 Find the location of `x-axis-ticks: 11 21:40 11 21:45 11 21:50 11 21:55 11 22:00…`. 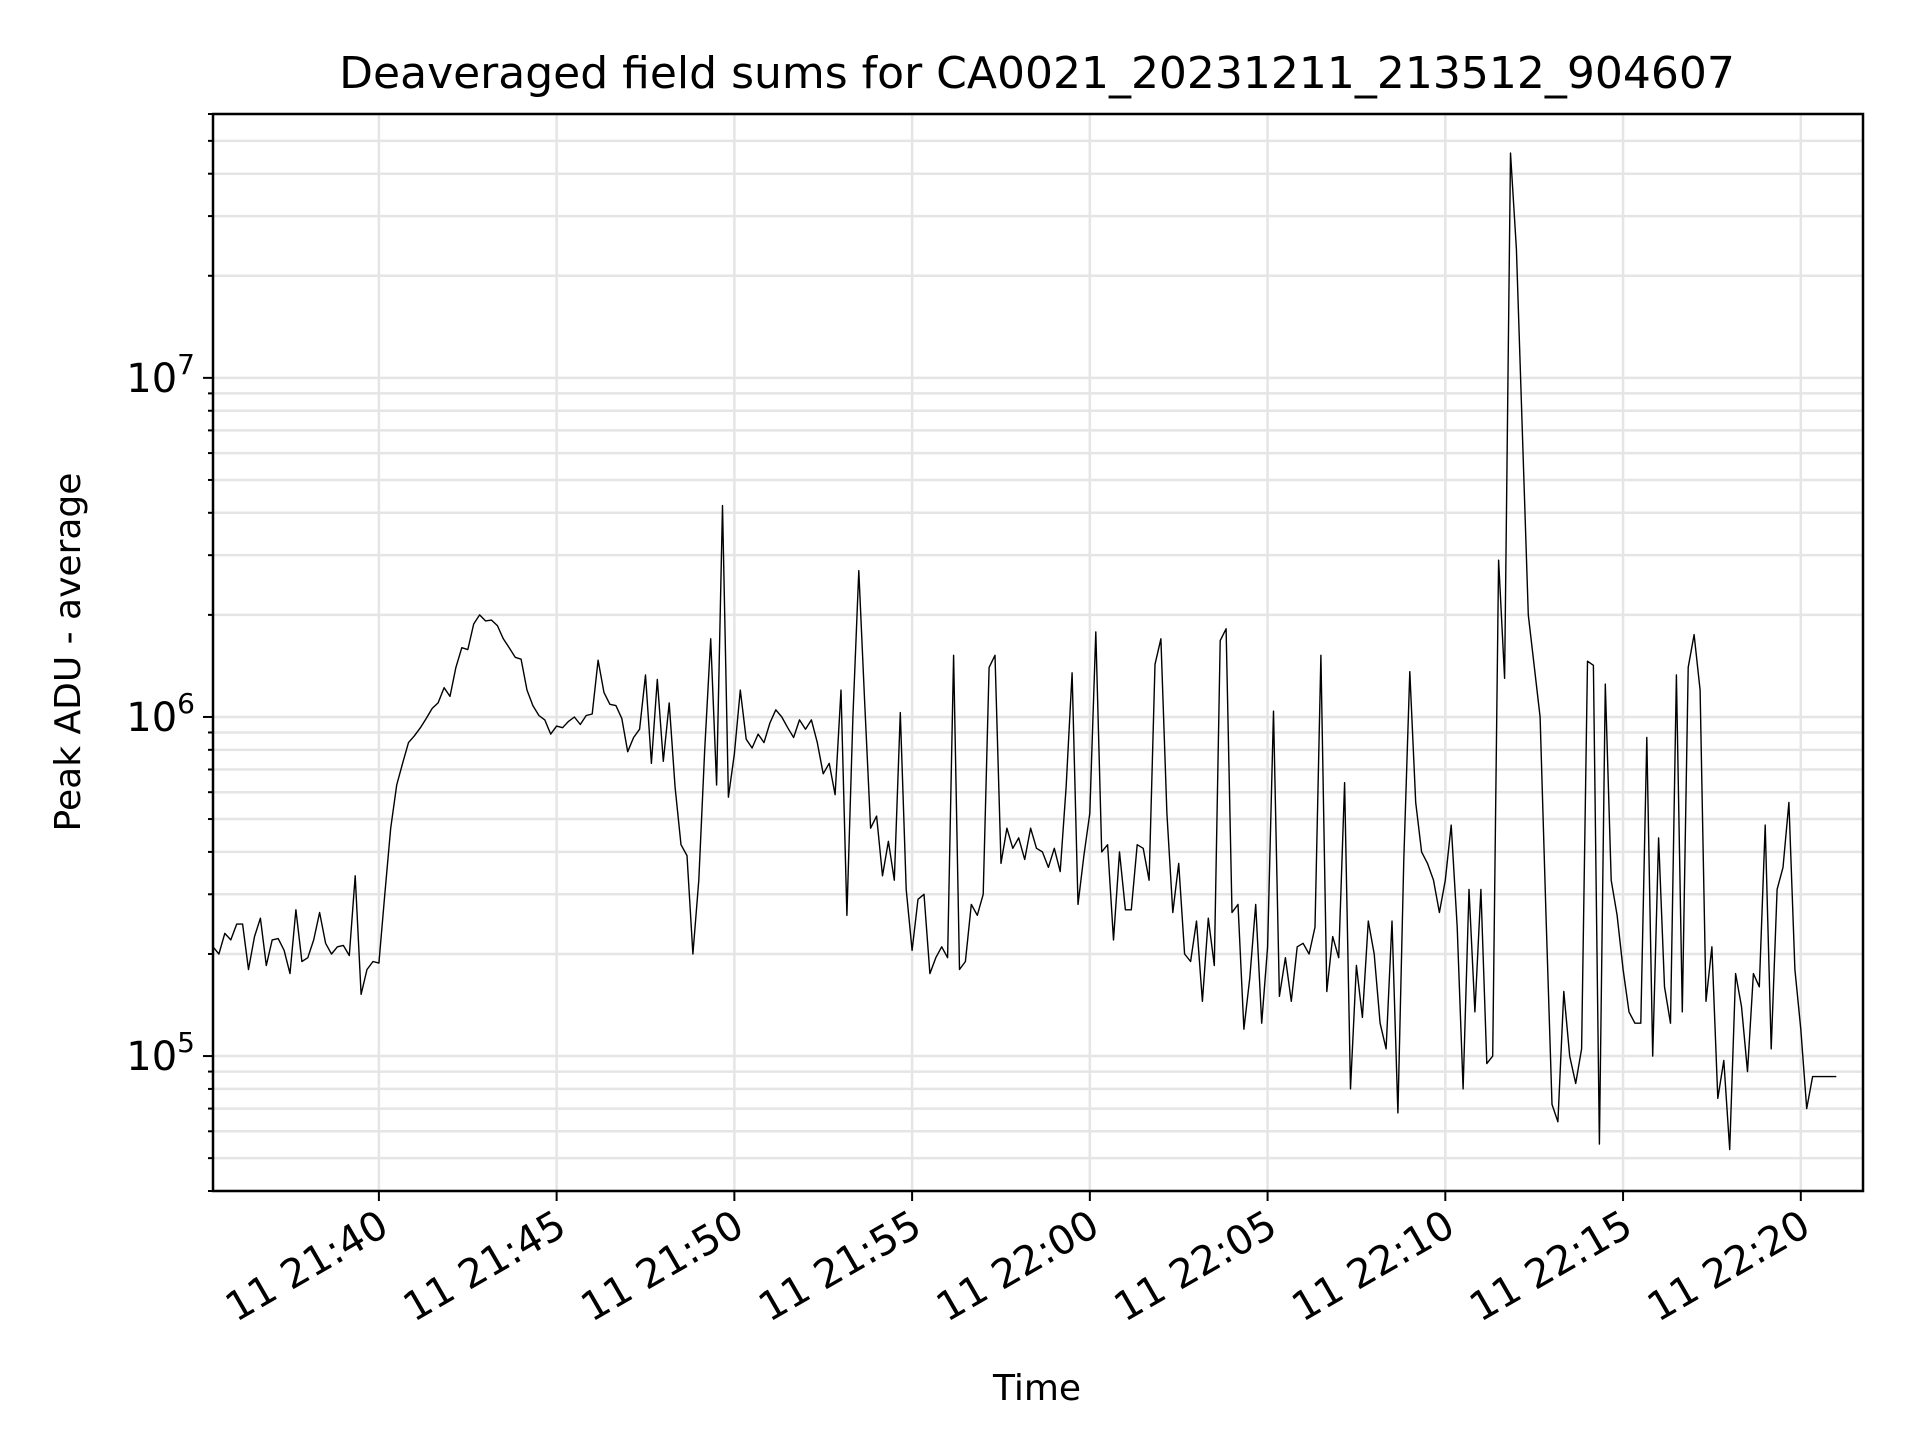

x-axis-ticks: 11 21:40 11 21:45 11 21:50 11 21:55 11 22:00… is located at coordinates (1018, 1261).